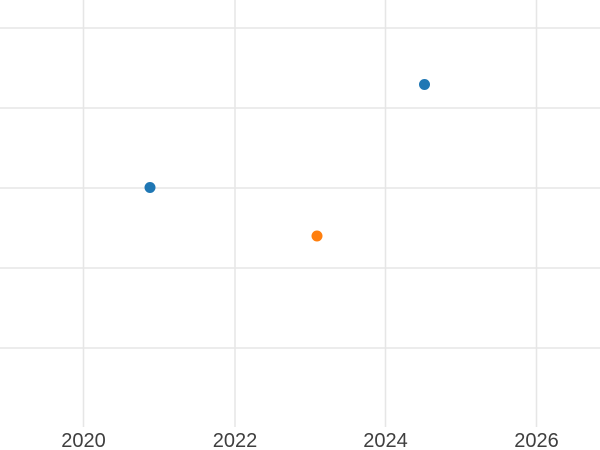 The image size is (600, 450). I want to click on x-tick-label: 2026, so click(536, 440).